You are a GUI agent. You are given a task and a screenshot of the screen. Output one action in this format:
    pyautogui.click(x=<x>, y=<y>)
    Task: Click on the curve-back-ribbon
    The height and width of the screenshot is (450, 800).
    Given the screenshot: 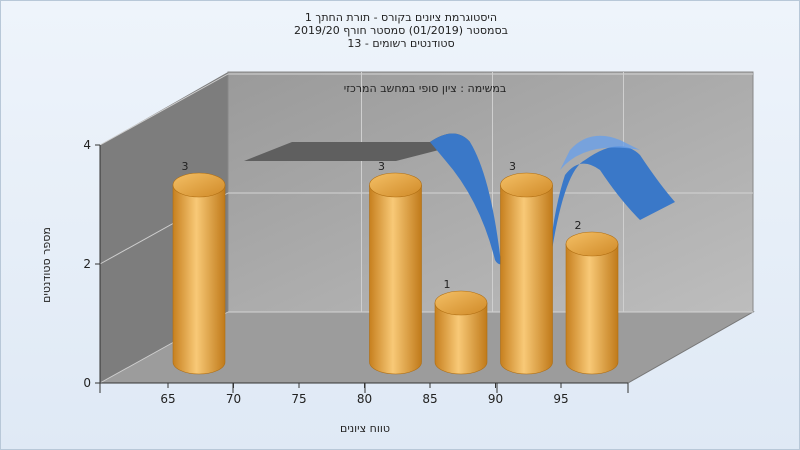 What is the action you would take?
    pyautogui.click(x=357, y=147)
    